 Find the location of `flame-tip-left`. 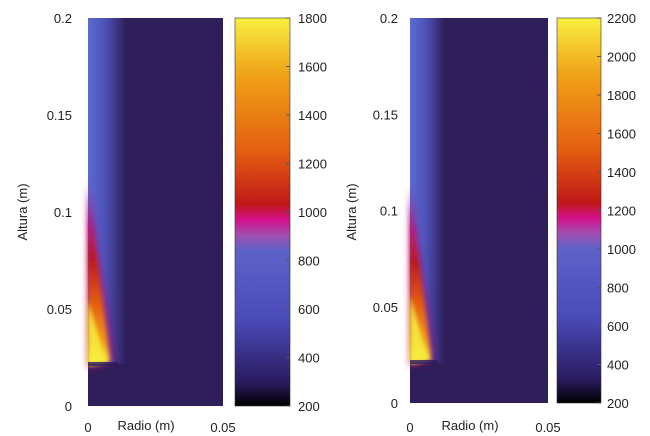

flame-tip-left is located at coordinates (97, 332).